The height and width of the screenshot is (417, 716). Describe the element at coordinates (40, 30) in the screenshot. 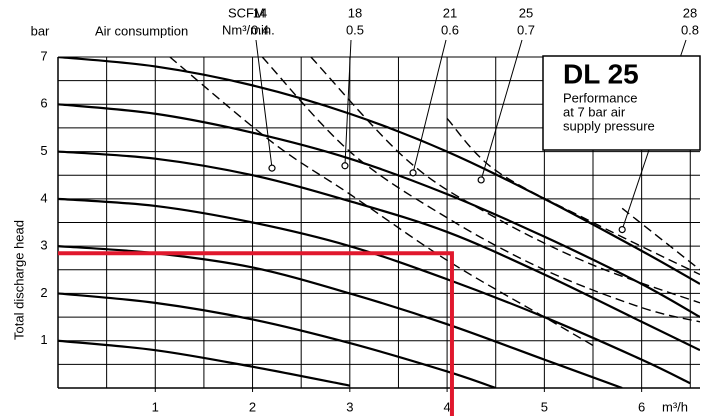

I see `y-unit: bar` at that location.